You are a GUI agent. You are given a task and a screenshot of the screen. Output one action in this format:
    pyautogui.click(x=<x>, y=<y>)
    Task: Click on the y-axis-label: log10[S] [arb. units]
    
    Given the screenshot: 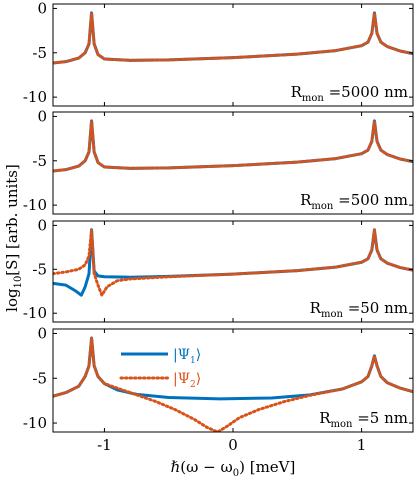 What is the action you would take?
    pyautogui.click(x=13, y=238)
    